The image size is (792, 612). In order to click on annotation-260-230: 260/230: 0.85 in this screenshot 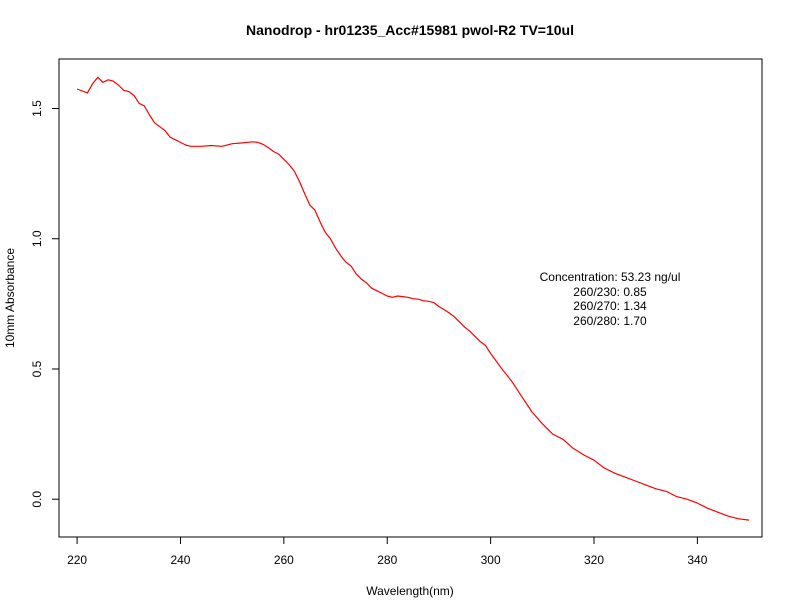, I will do `click(610, 292)`.